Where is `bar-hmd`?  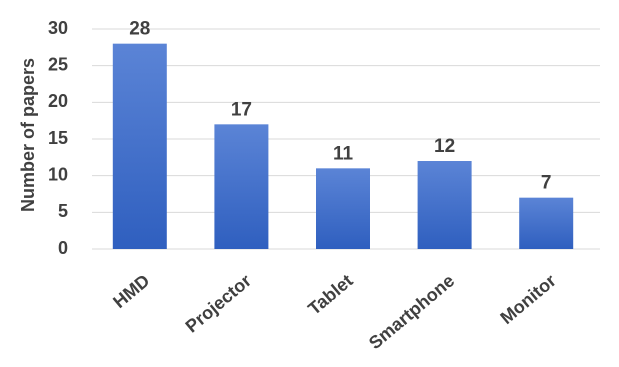 bar-hmd is located at coordinates (139, 146).